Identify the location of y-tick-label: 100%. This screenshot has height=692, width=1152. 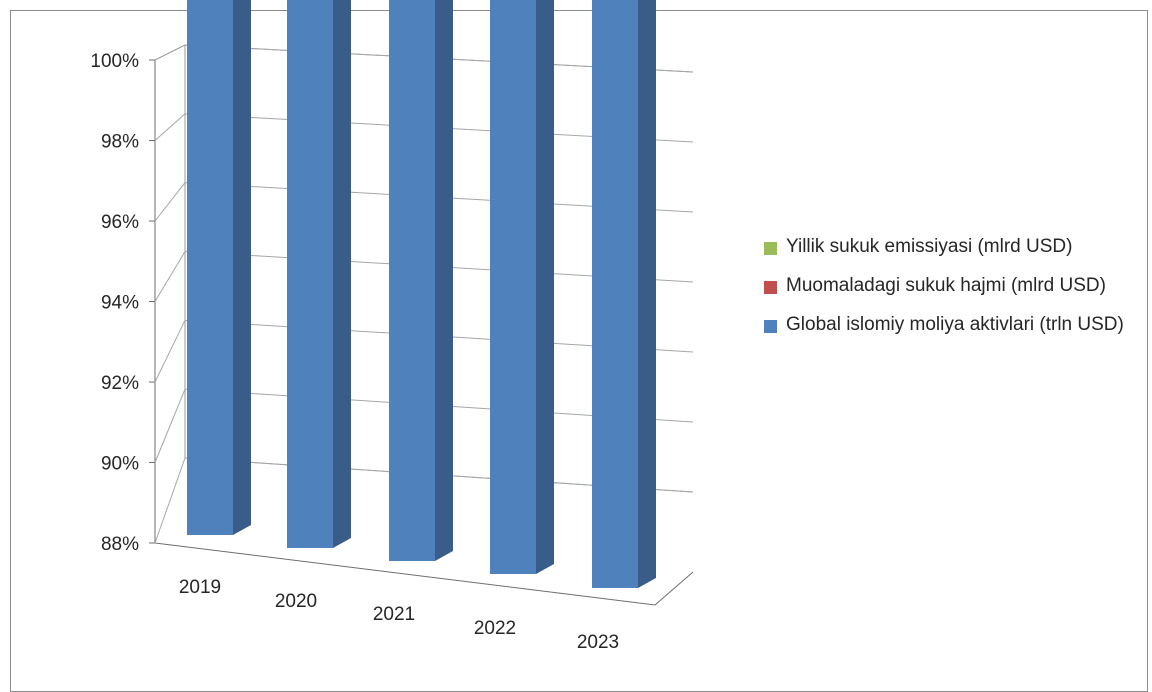
(114, 61).